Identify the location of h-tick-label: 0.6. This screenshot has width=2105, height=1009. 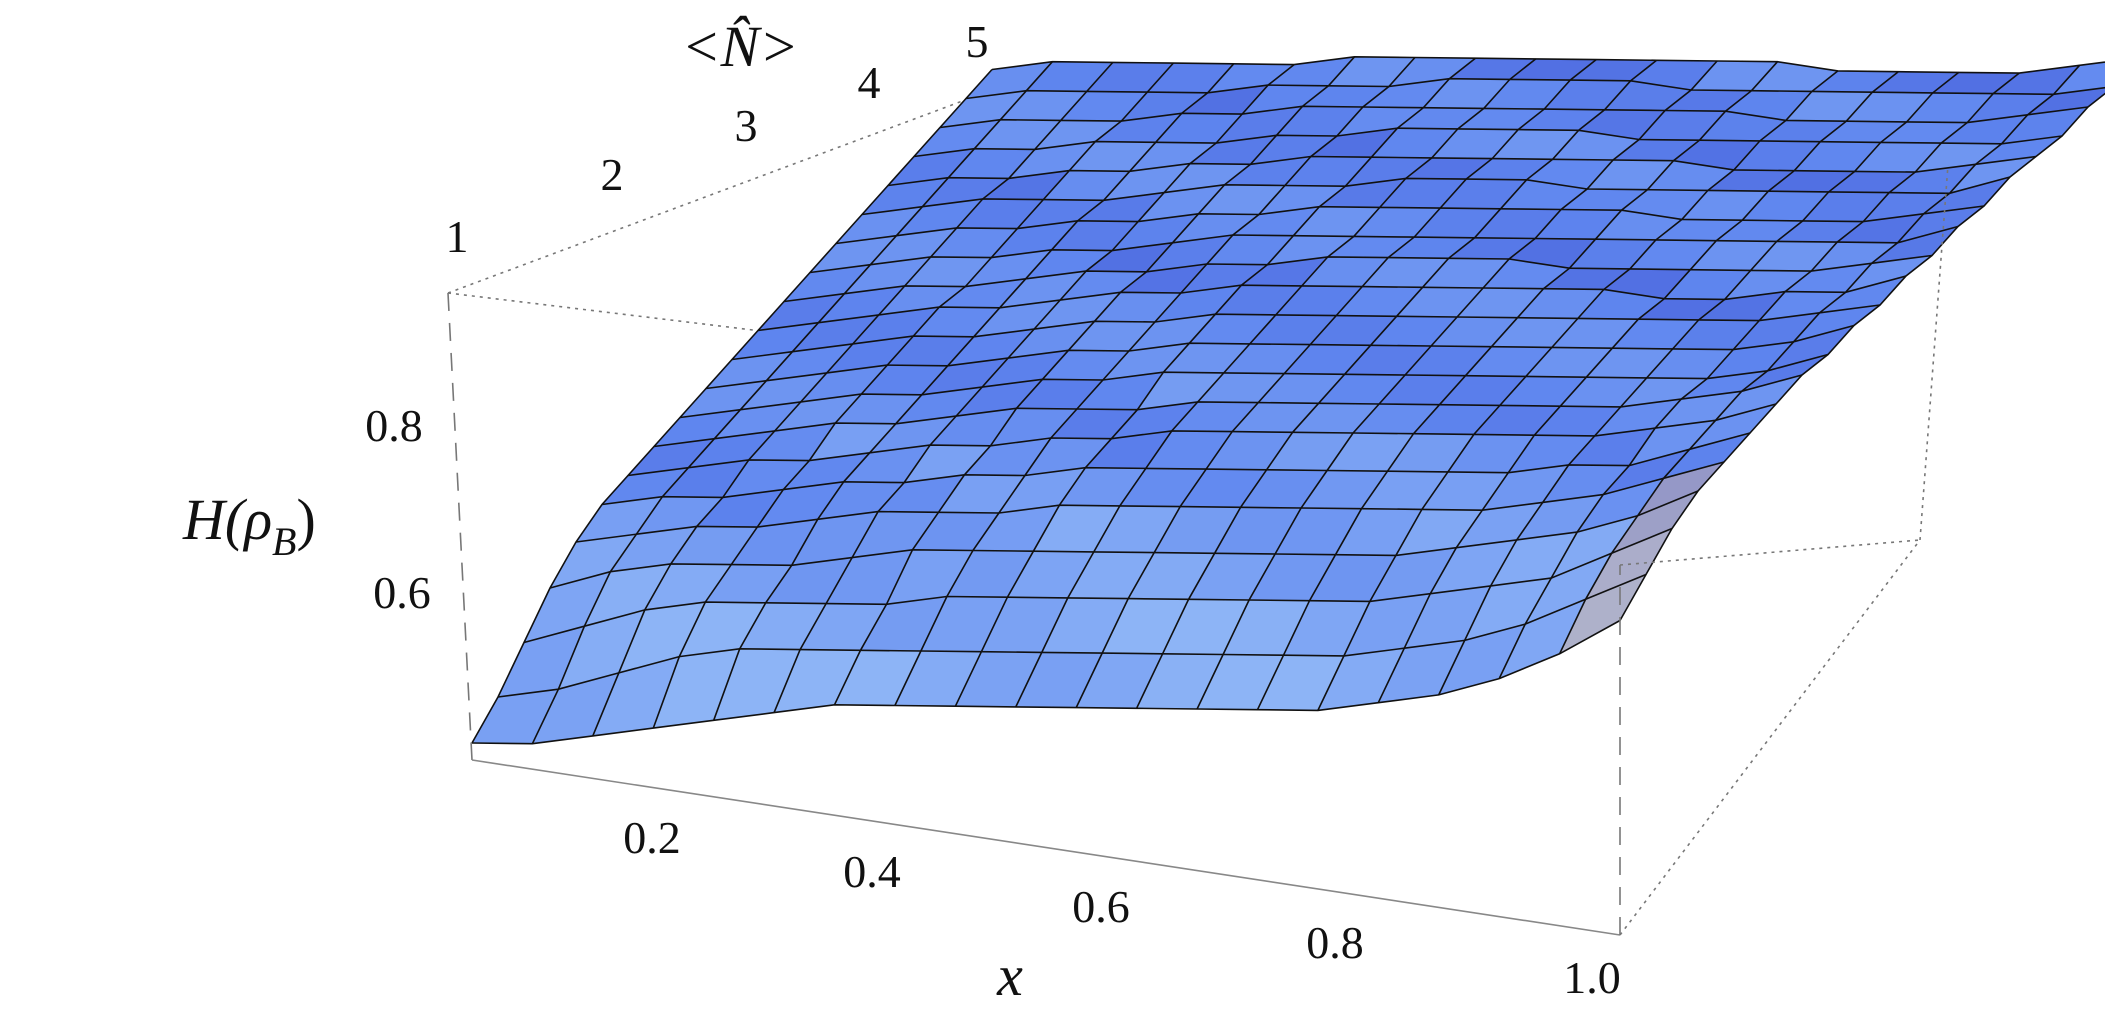
(402, 592).